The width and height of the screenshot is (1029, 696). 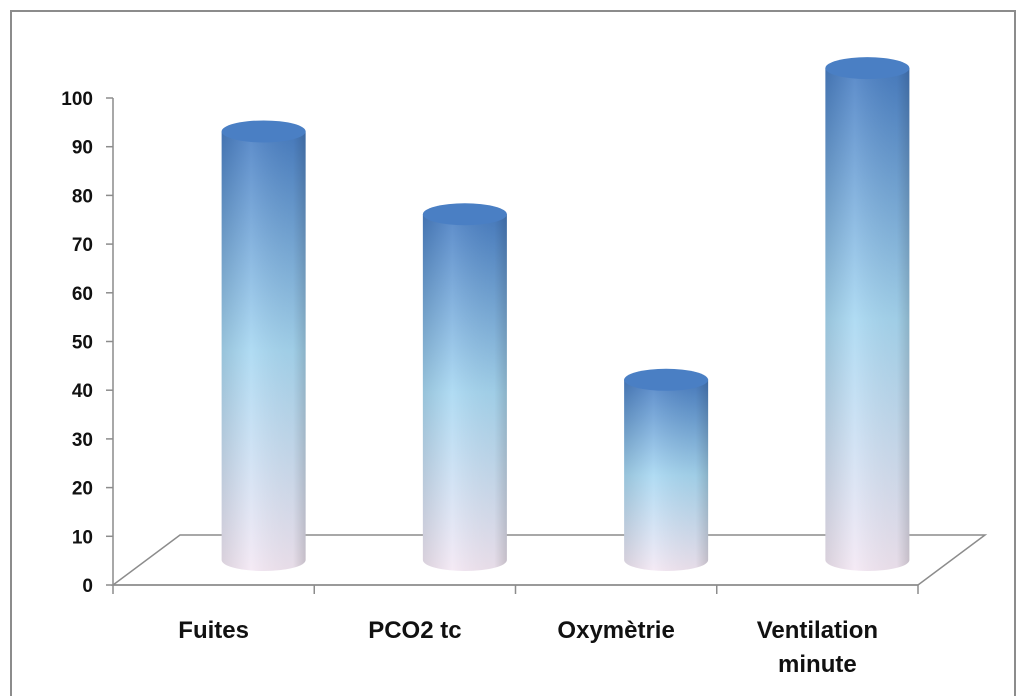 I want to click on y-tick-label: 60, so click(x=82, y=294).